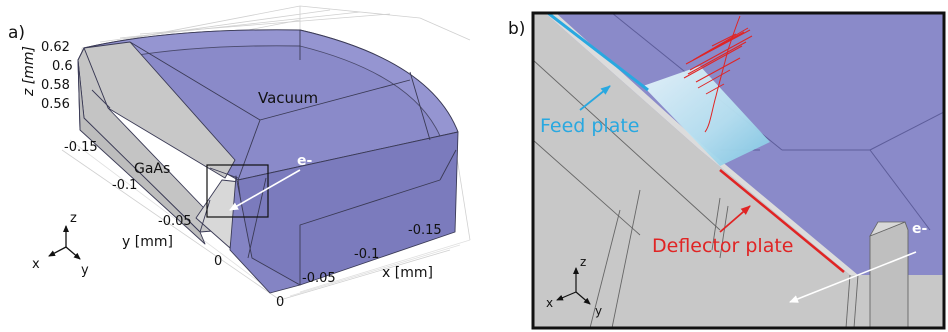  What do you see at coordinates (590, 126) in the screenshot?
I see `feed-plate-label: Feed plate` at bounding box center [590, 126].